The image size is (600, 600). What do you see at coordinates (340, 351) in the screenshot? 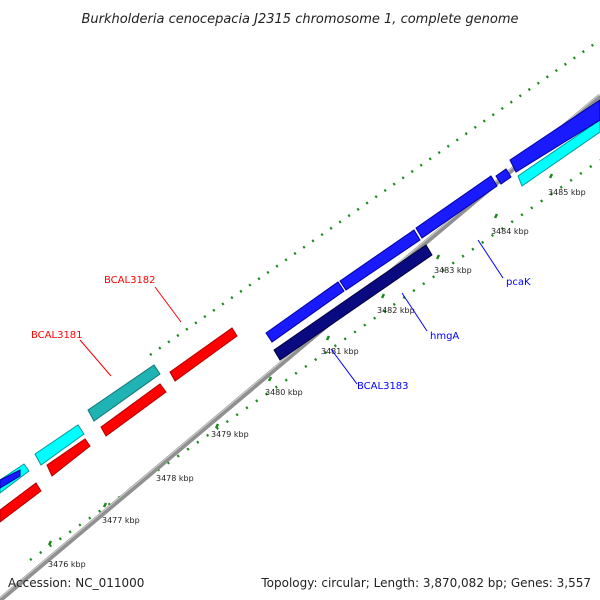
I see `kbp-label-3481: 3481 kbp` at bounding box center [340, 351].